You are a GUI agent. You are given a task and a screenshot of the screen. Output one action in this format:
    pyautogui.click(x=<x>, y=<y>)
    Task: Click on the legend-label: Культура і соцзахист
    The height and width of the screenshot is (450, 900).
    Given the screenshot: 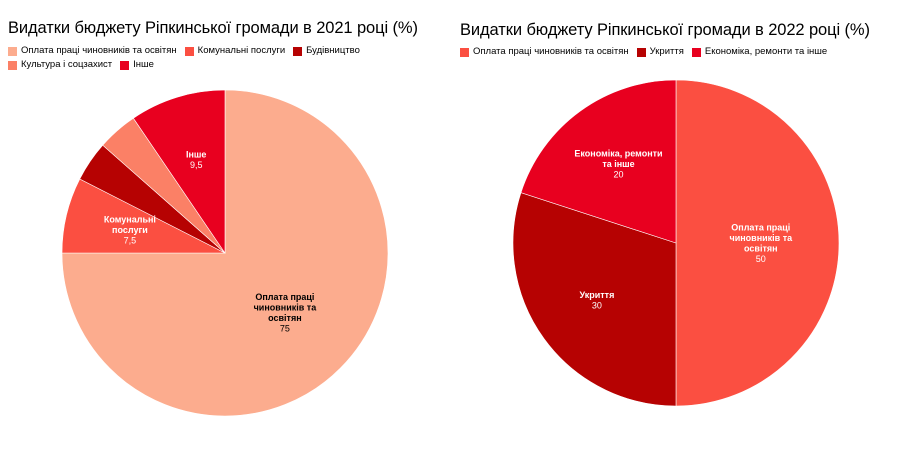 What is the action you would take?
    pyautogui.click(x=67, y=64)
    